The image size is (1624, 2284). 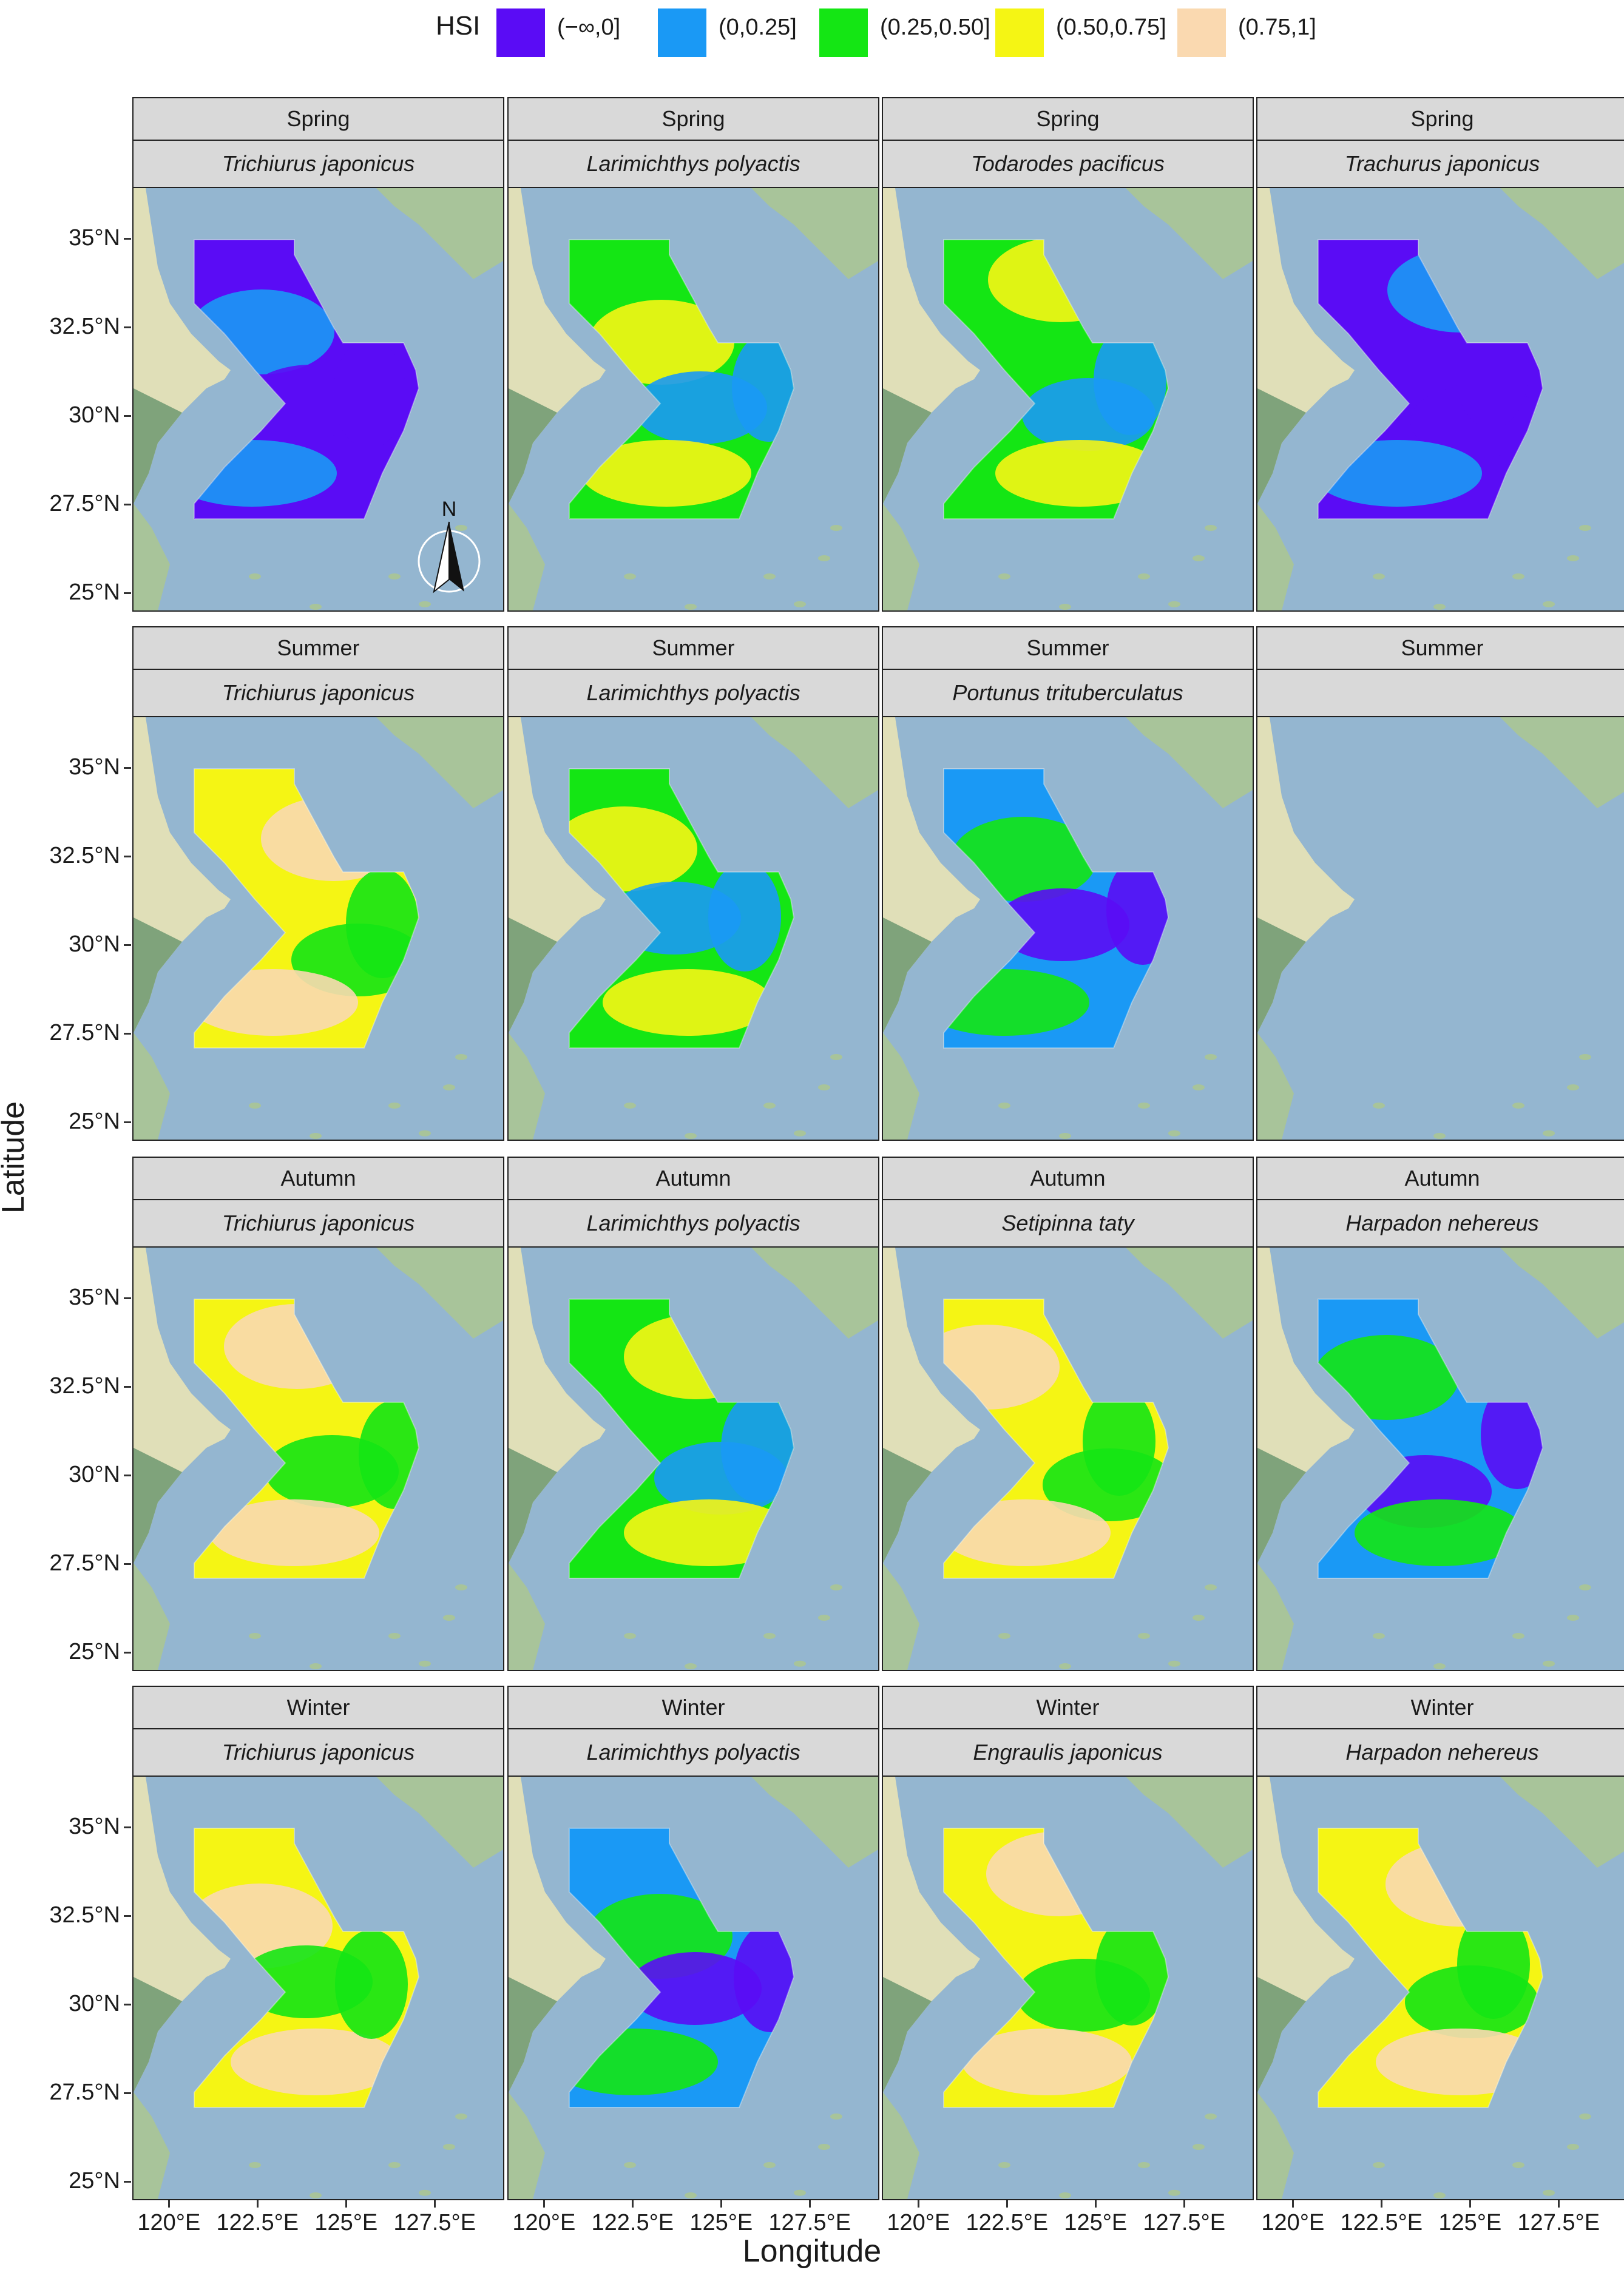 What do you see at coordinates (94, 767) in the screenshot?
I see `y-tick-label: 35°N` at bounding box center [94, 767].